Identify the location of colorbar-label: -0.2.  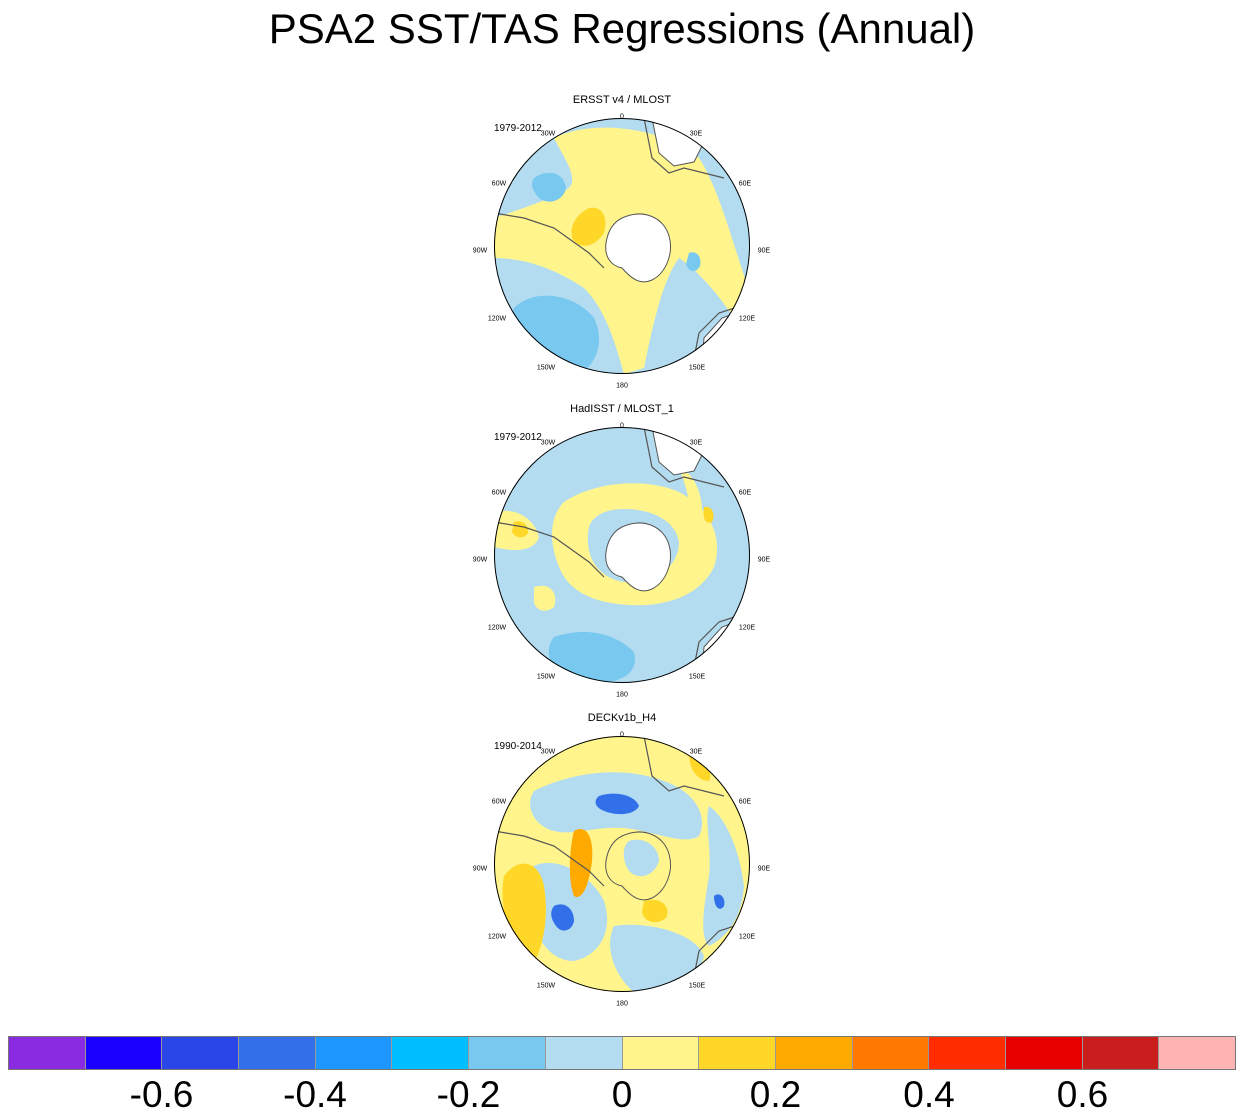
(468, 1094).